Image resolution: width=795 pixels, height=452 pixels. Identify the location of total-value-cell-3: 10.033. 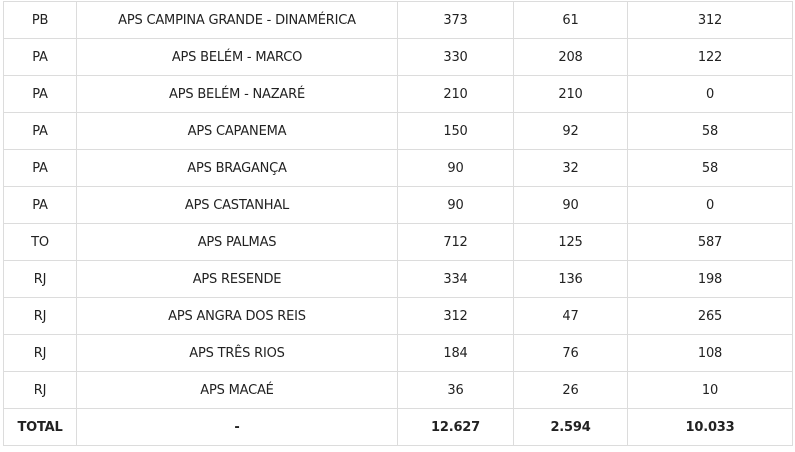
(710, 427).